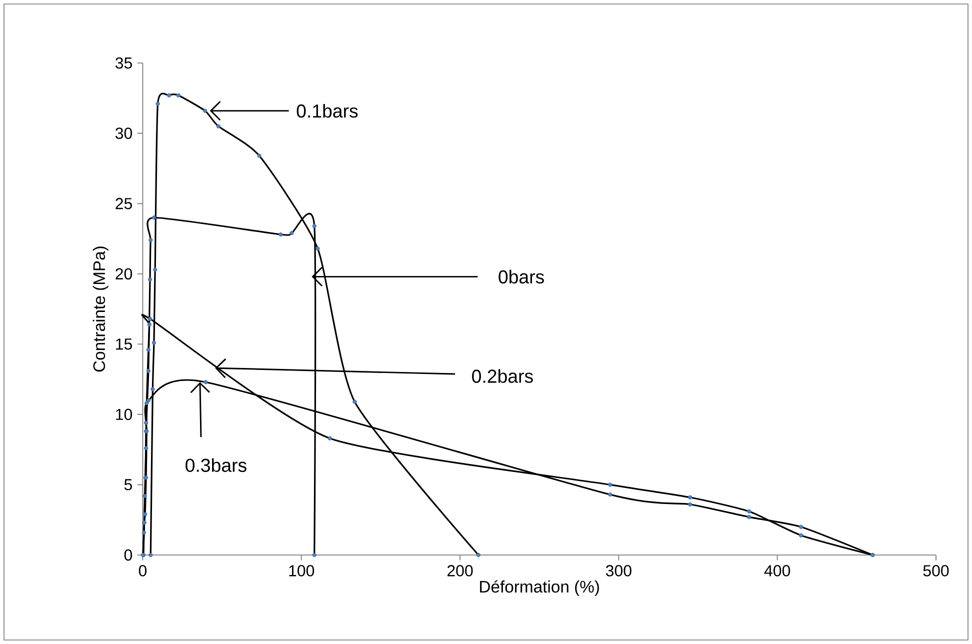 Image resolution: width=972 pixels, height=644 pixels. I want to click on y-tick-label: 15, so click(124, 344).